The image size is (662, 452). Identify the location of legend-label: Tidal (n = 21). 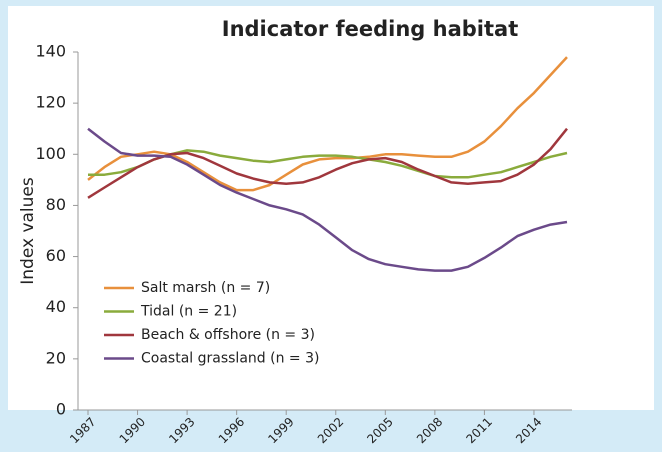
(188, 312).